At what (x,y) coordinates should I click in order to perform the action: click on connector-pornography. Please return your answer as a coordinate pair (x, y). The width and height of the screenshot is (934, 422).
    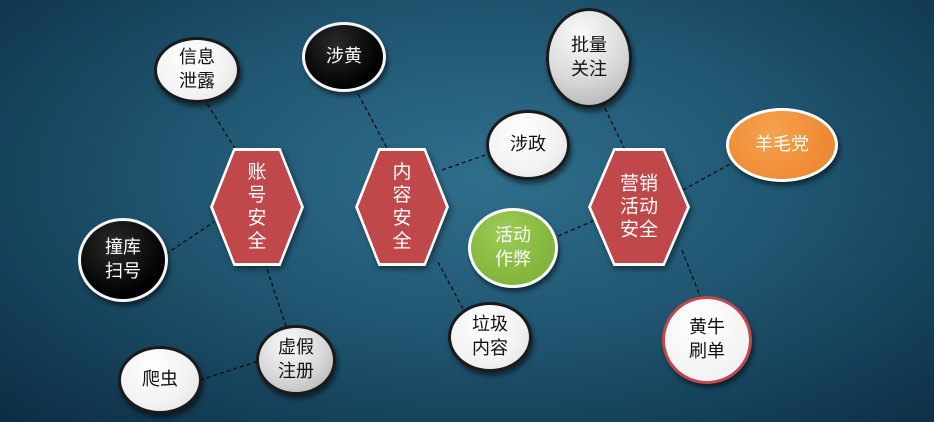
    Looking at the image, I should click on (371, 119).